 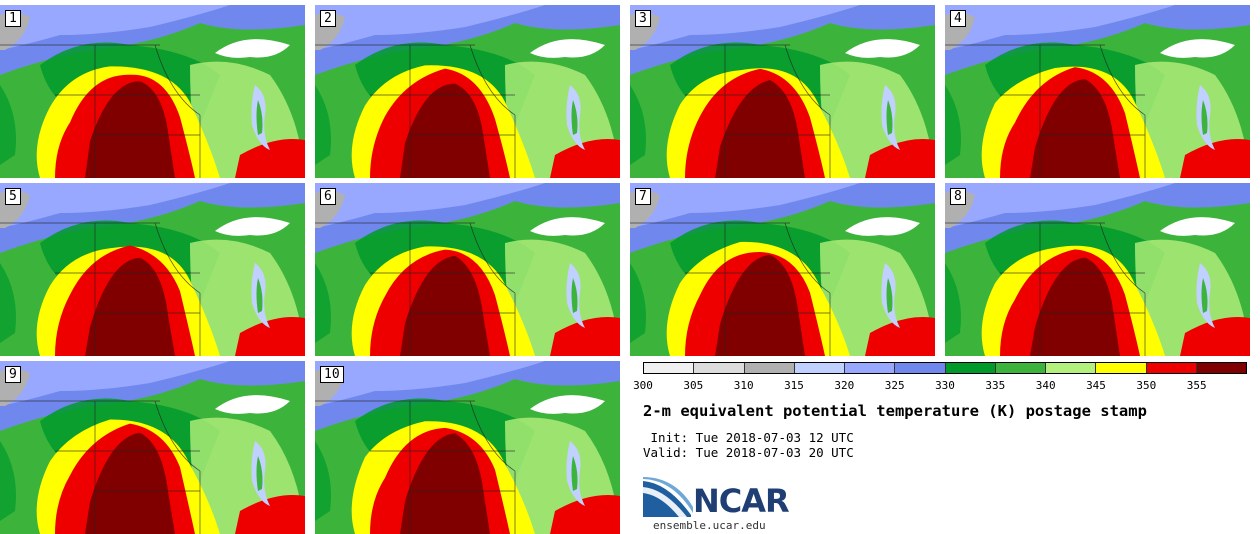 What do you see at coordinates (13, 18) in the screenshot?
I see `member-number-label: 1` at bounding box center [13, 18].